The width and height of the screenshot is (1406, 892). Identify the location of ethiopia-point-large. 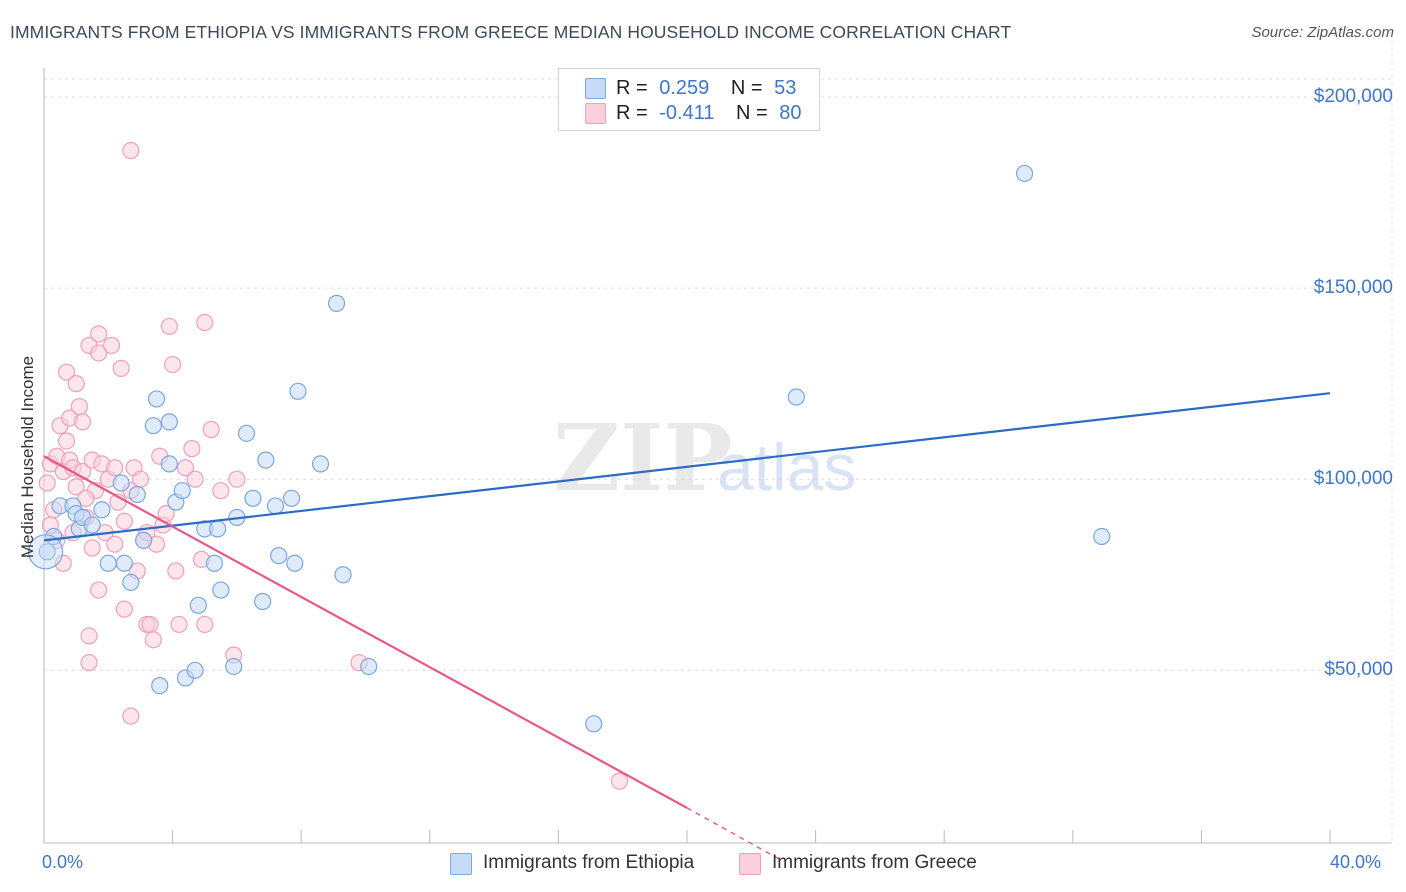
(46, 552).